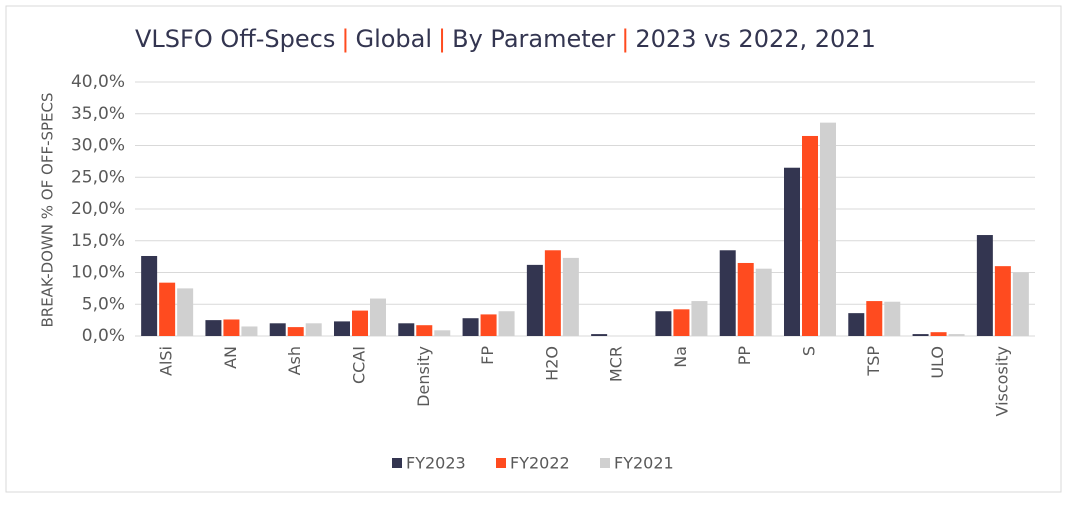  What do you see at coordinates (48, 209) in the screenshot?
I see `y-axis-label: BREAK-DOWN % OF OFF-SPECS` at bounding box center [48, 209].